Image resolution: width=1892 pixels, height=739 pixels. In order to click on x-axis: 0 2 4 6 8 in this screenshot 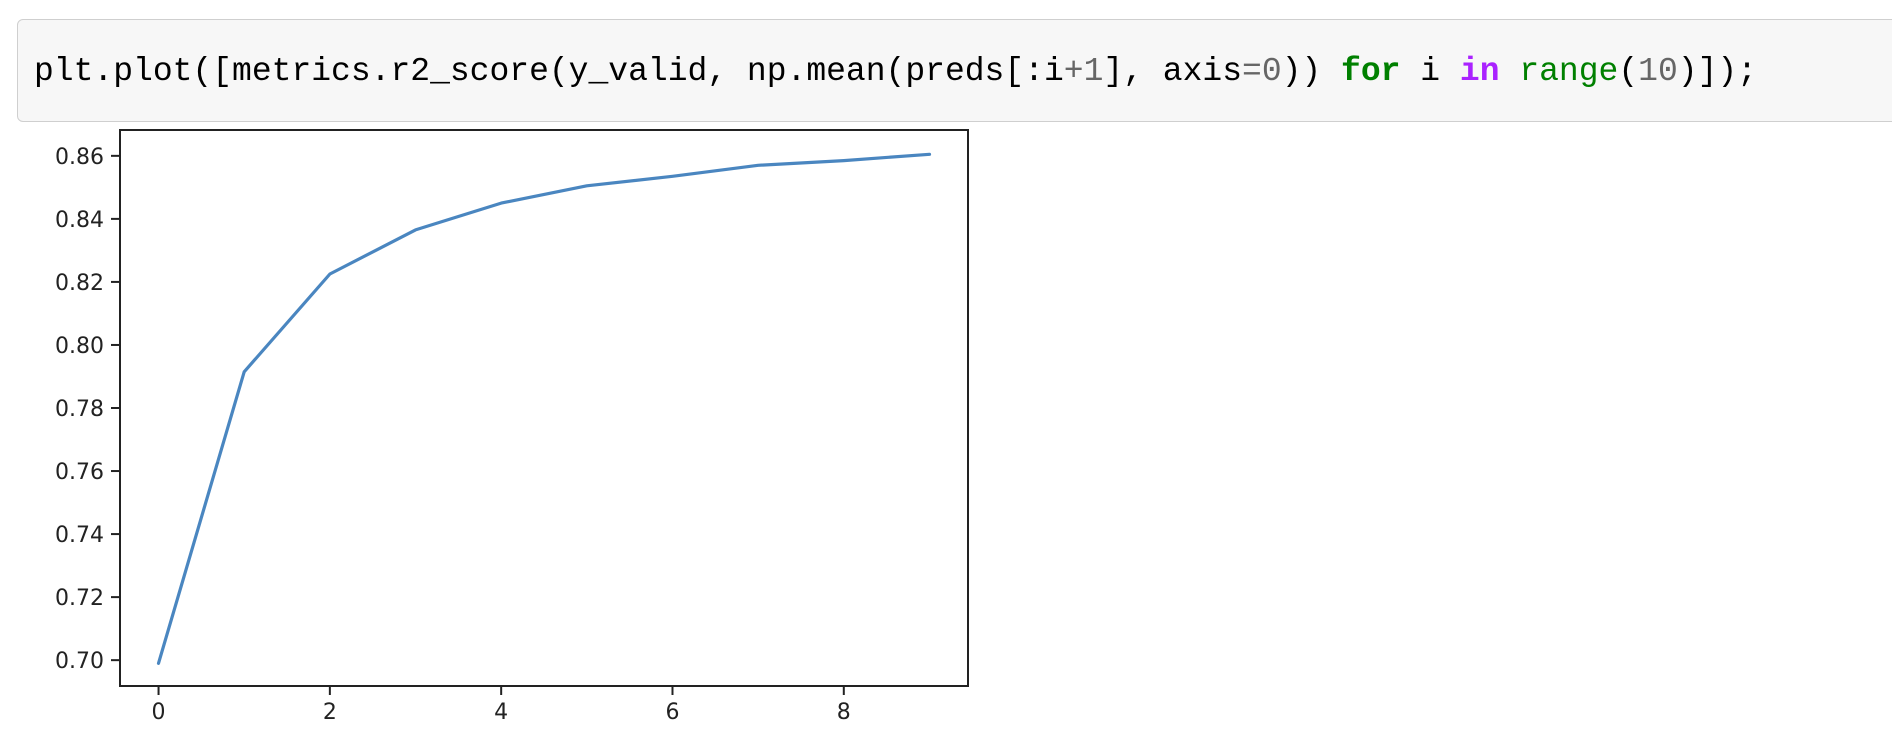, I will do `click(501, 705)`.